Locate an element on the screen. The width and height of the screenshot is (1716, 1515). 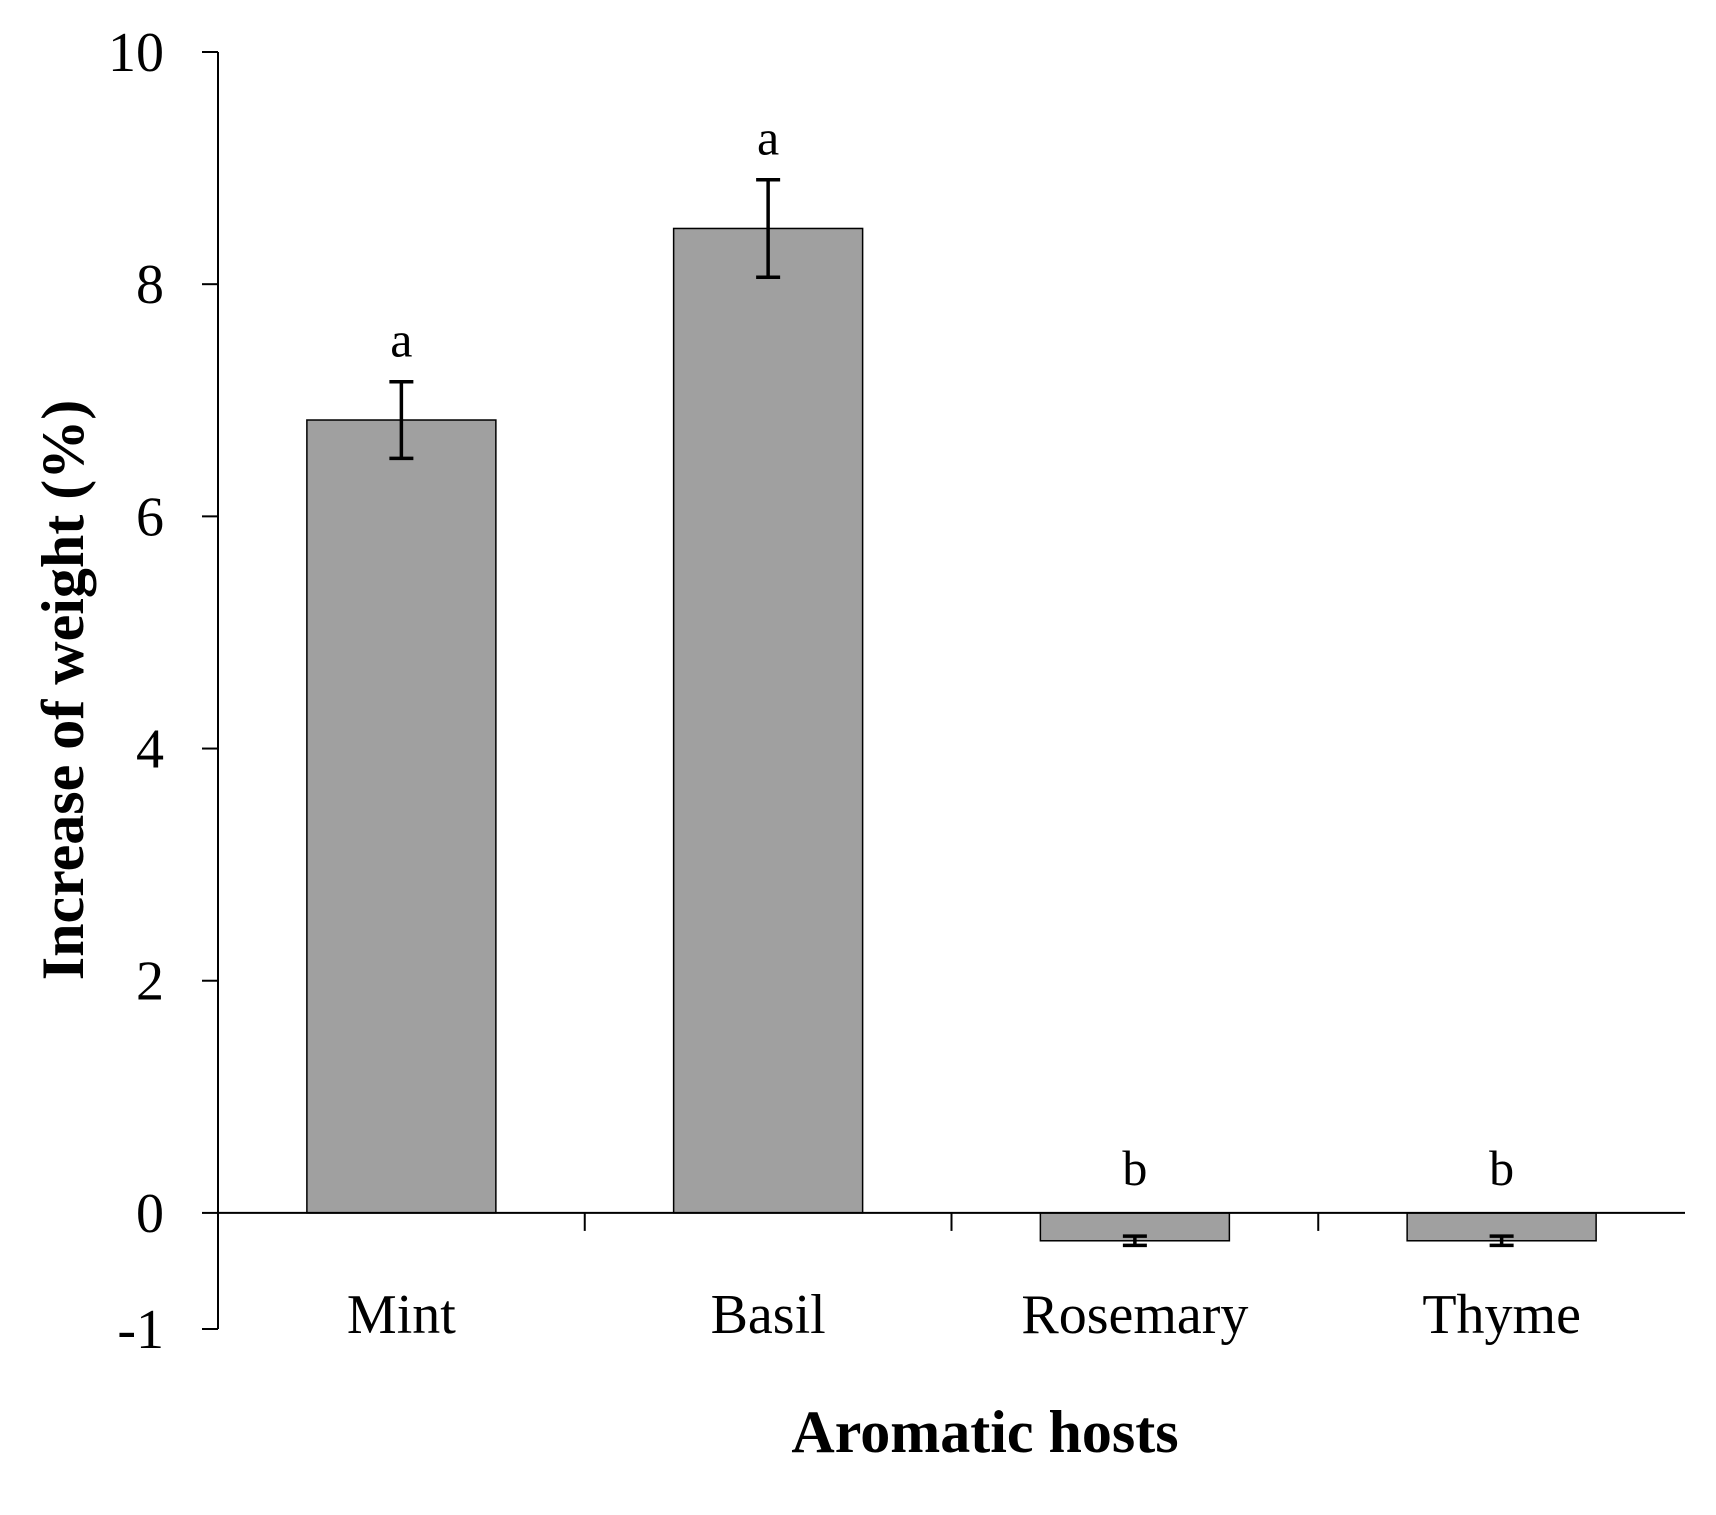
significance-label-rosemary: b is located at coordinates (1134, 1168).